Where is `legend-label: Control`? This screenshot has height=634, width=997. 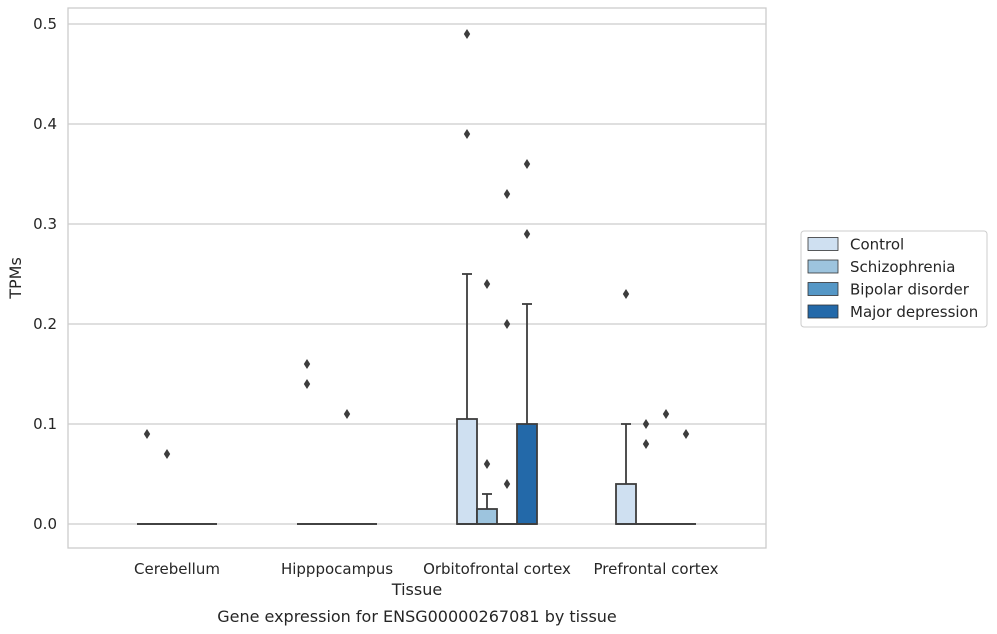
legend-label: Control is located at coordinates (877, 245).